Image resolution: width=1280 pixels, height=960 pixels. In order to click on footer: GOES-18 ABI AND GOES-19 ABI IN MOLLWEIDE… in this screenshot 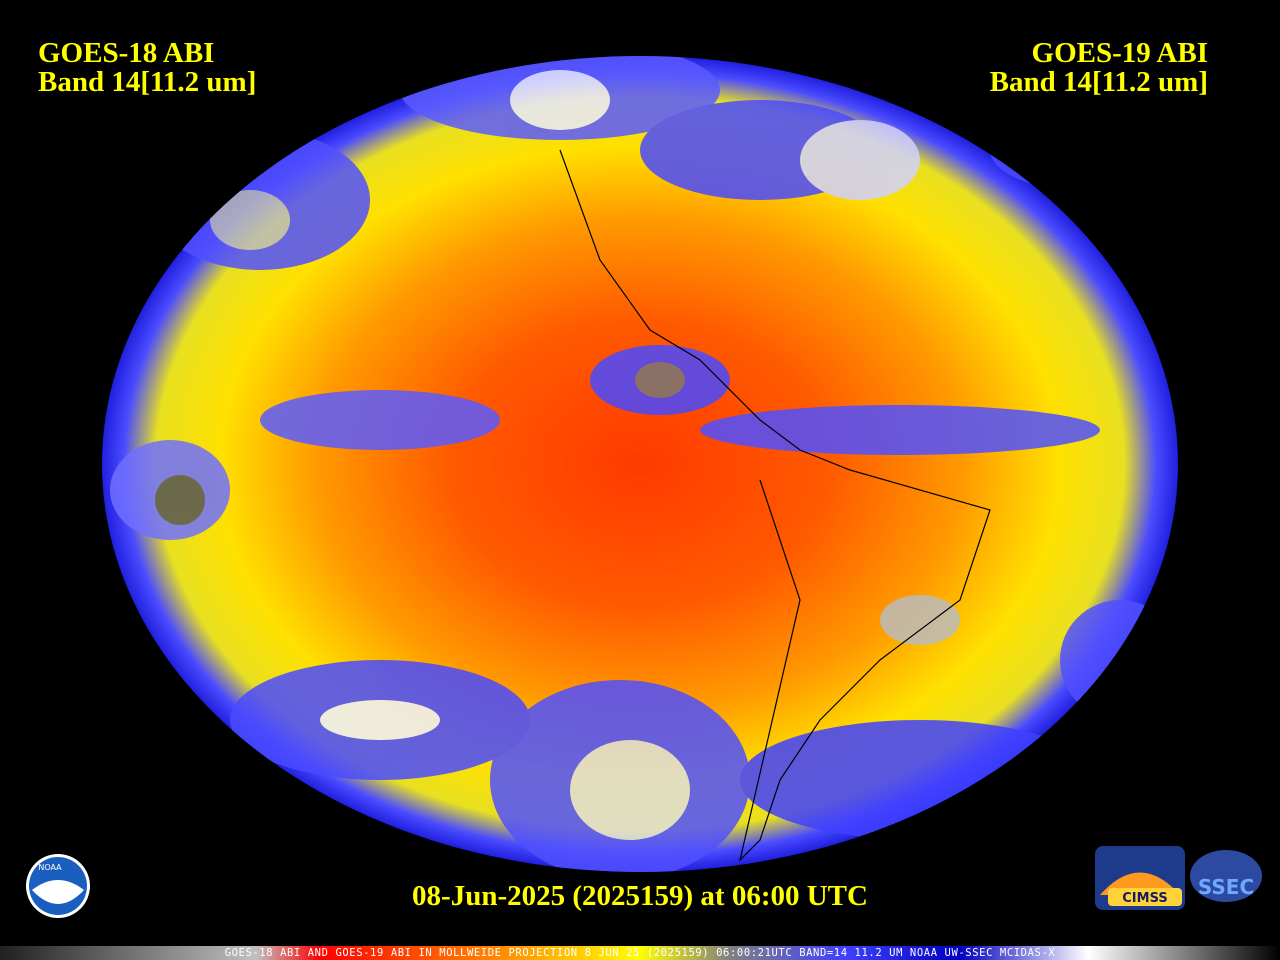, I will do `click(640, 953)`.